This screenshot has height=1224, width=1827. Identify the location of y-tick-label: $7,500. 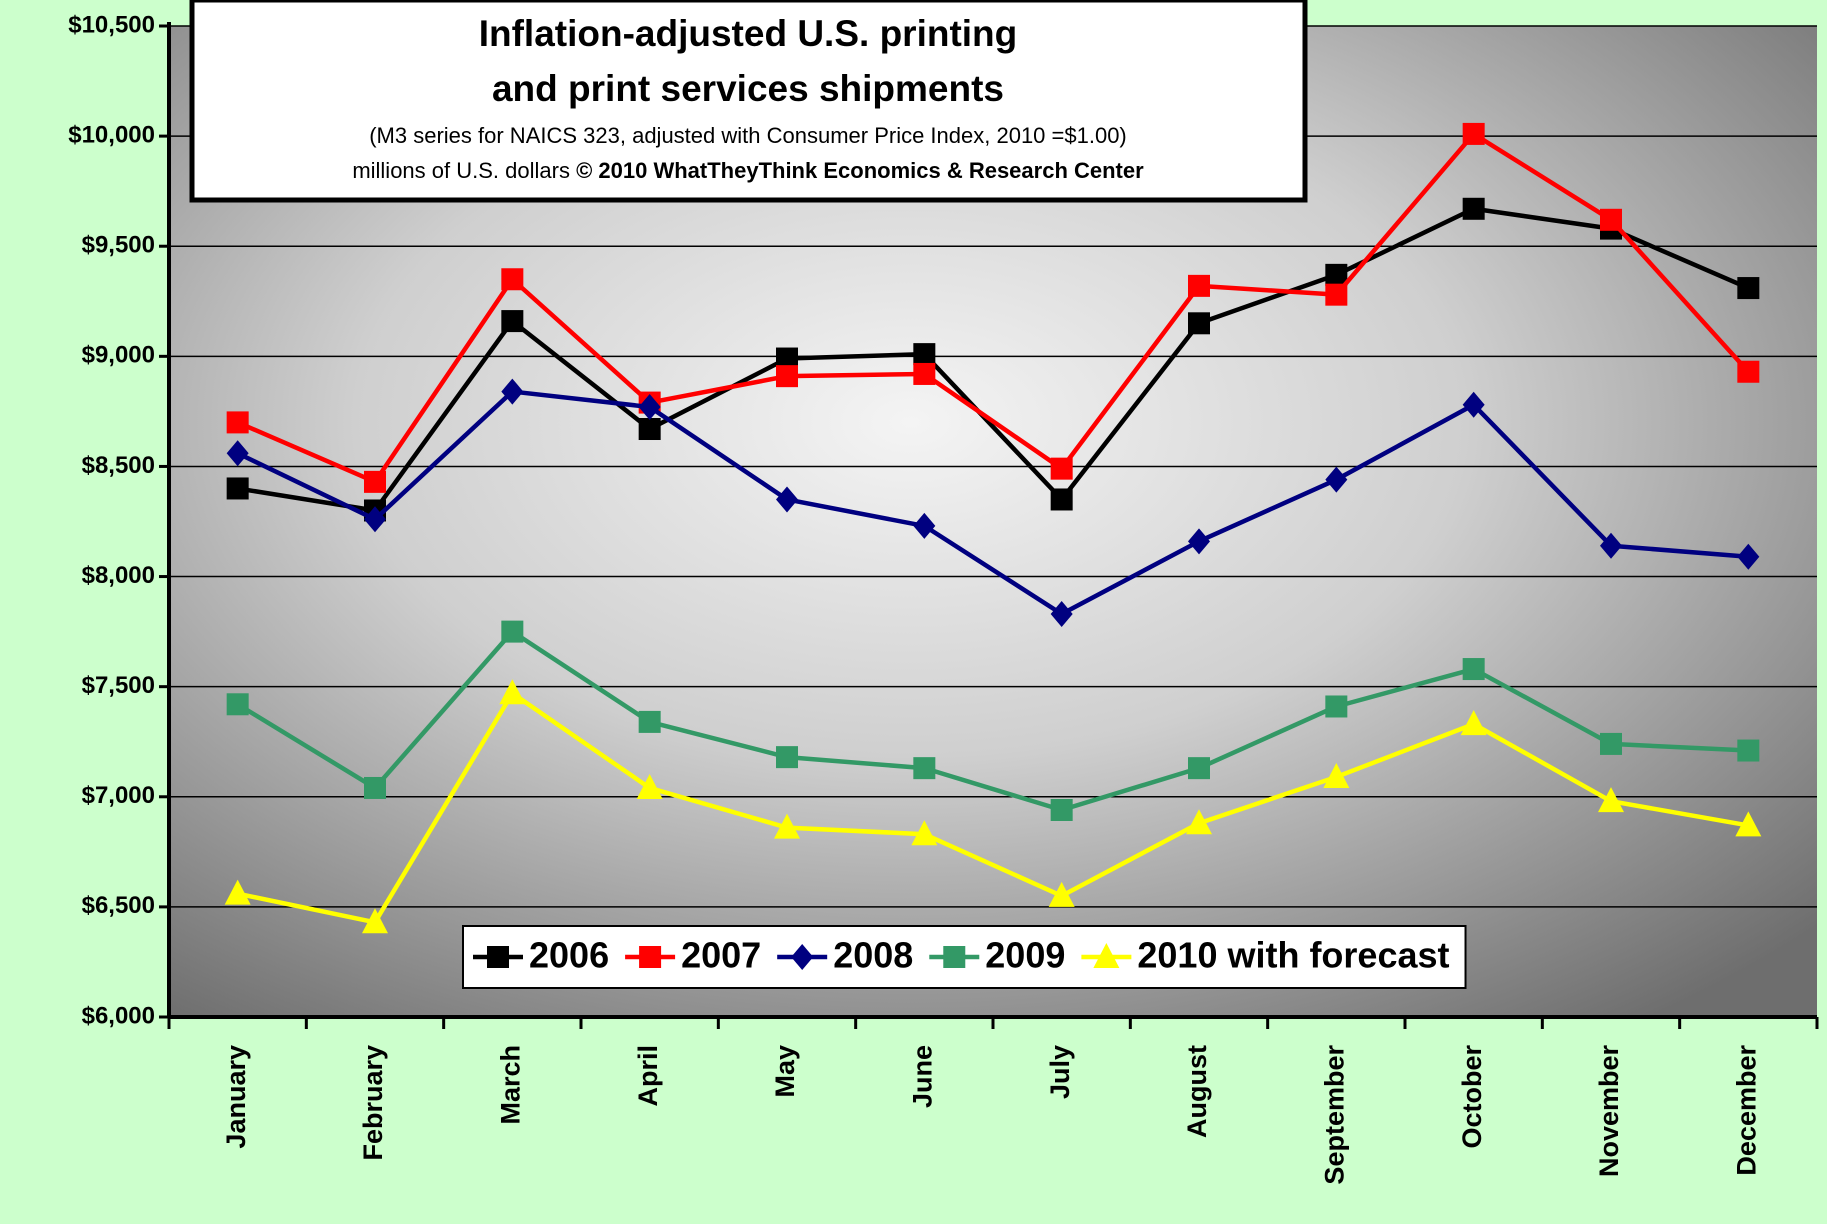
(118, 685).